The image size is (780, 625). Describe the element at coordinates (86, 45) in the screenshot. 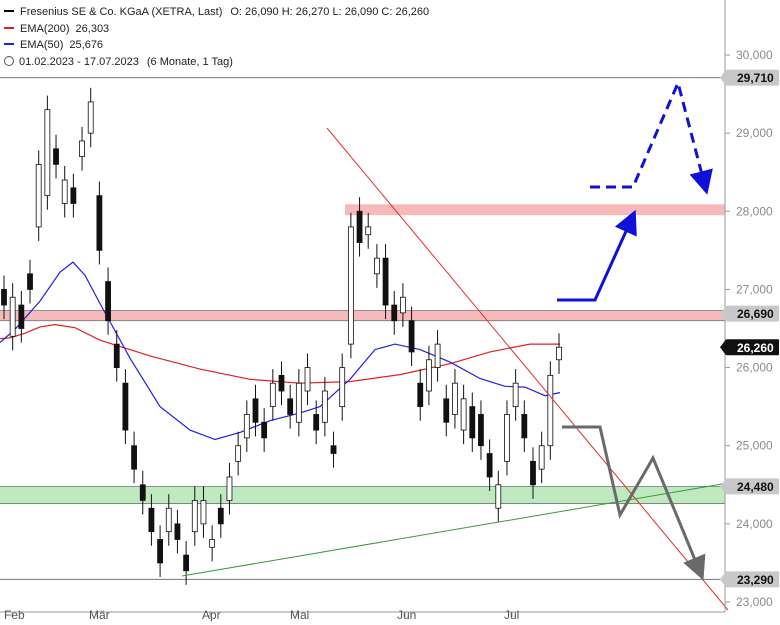

I see `ema50-value: 25,676` at that location.